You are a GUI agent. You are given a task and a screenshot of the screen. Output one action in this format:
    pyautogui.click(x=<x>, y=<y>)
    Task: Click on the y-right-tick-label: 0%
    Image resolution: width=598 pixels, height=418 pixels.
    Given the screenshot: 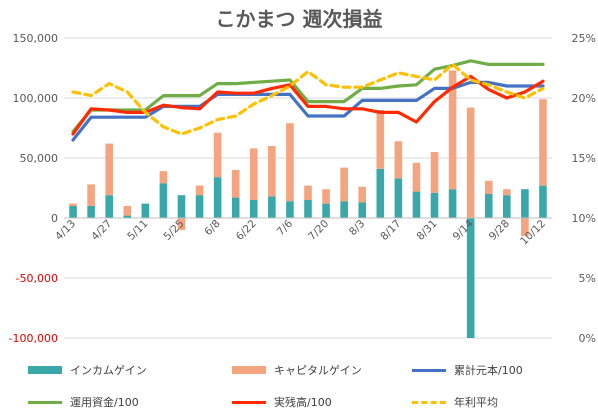 What is the action you would take?
    pyautogui.click(x=587, y=338)
    